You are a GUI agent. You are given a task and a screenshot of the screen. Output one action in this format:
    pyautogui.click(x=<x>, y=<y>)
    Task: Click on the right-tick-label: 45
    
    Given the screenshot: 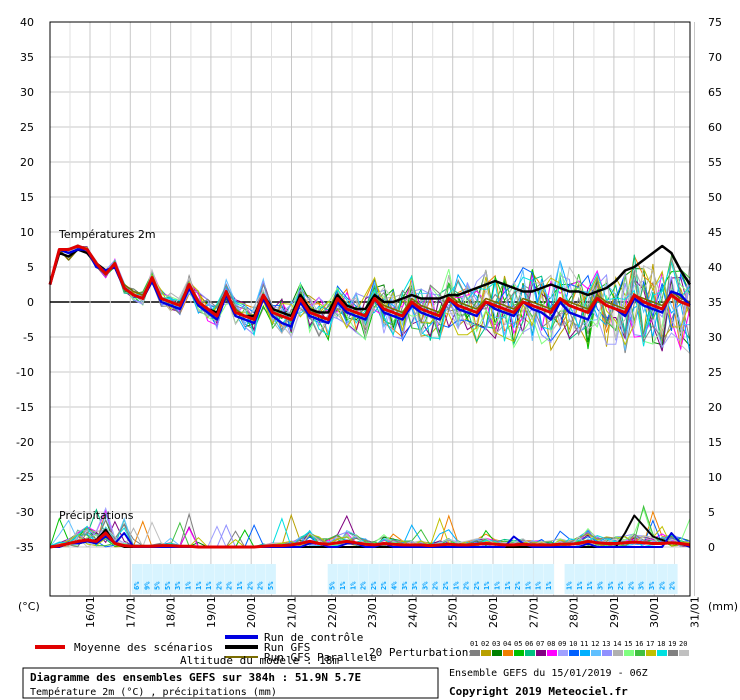 What is the action you would take?
    pyautogui.click(x=715, y=232)
    